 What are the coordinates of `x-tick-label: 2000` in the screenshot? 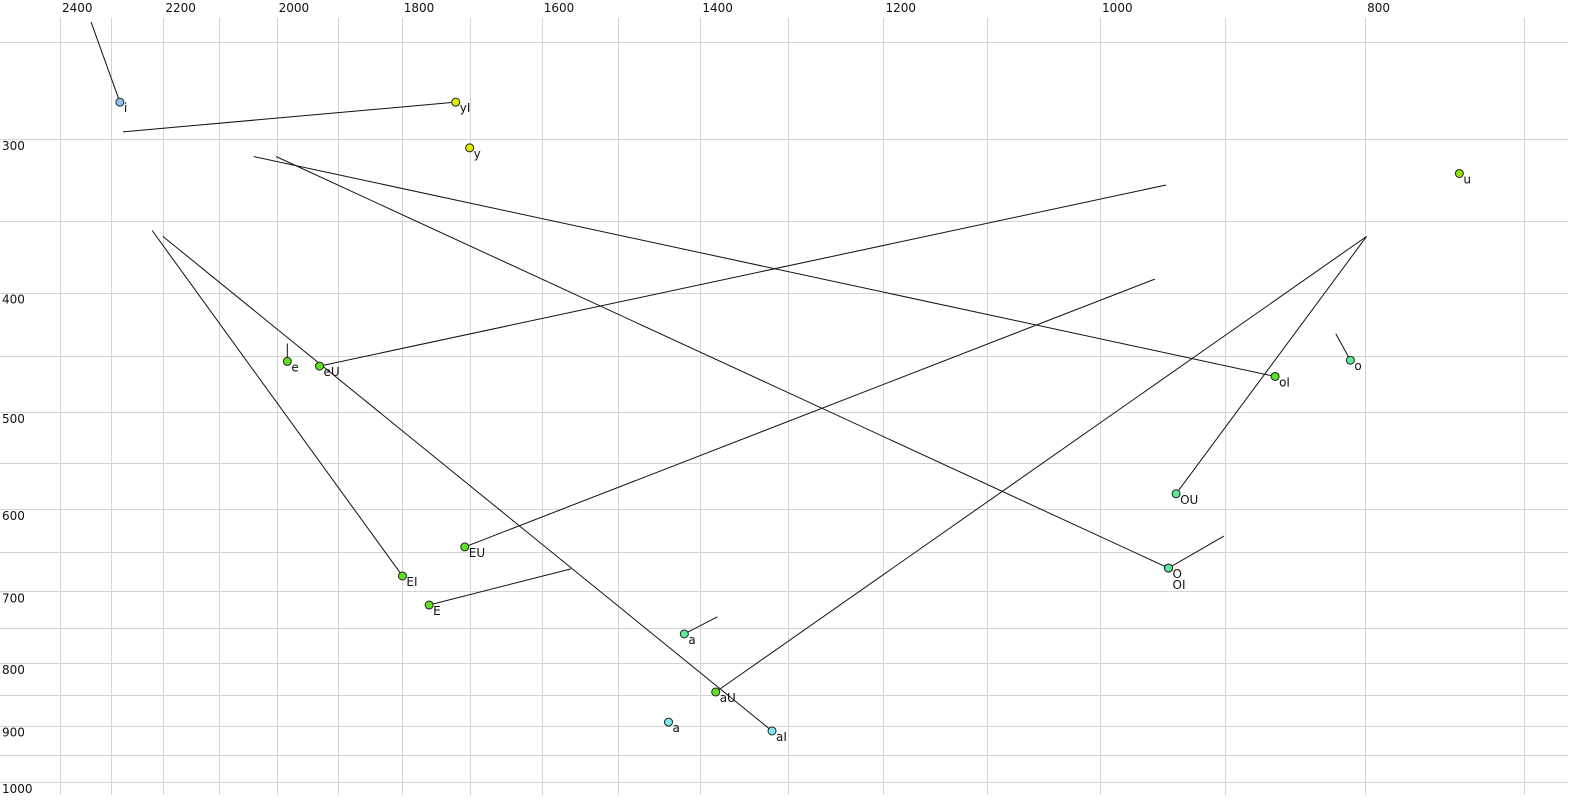 It's located at (294, 8).